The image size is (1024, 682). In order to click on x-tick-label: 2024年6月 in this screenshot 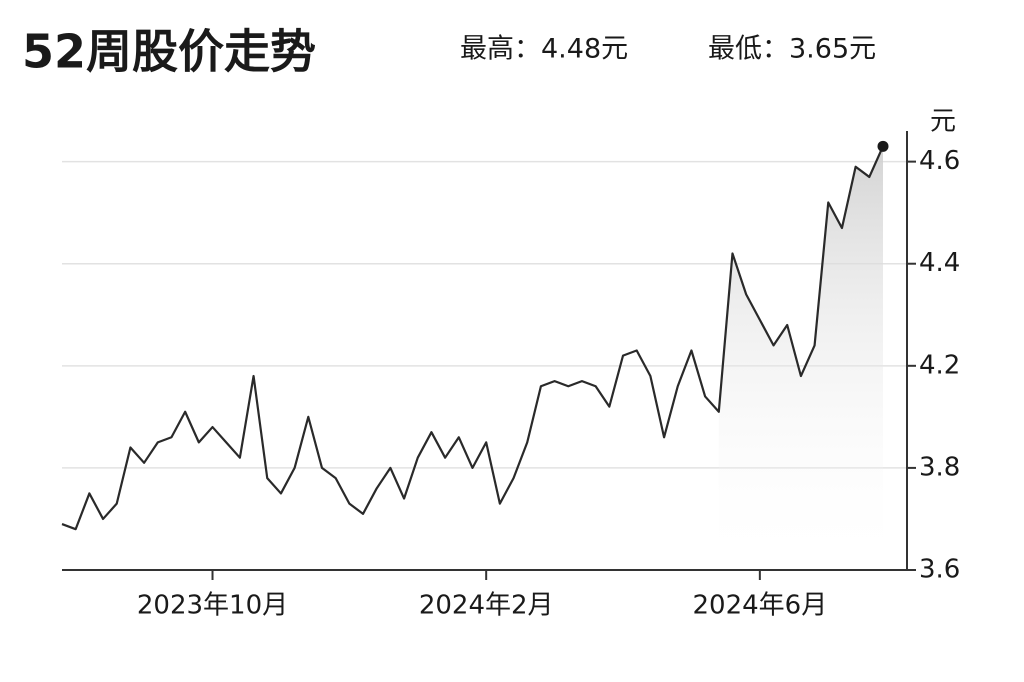, I will do `click(759, 606)`.